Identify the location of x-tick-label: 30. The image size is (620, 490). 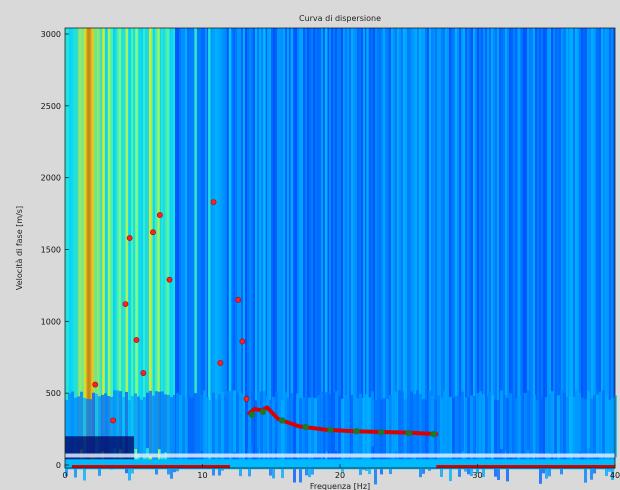
(477, 475).